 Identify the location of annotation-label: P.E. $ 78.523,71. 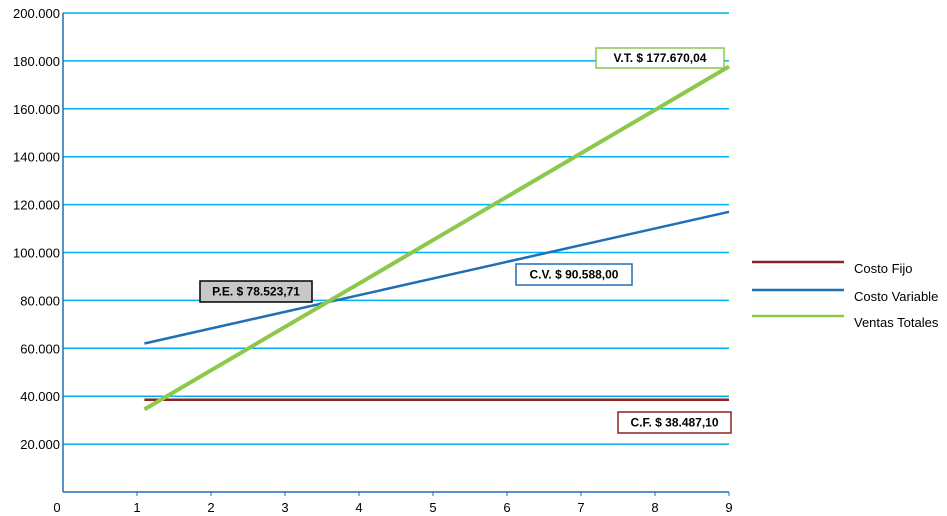
(256, 292).